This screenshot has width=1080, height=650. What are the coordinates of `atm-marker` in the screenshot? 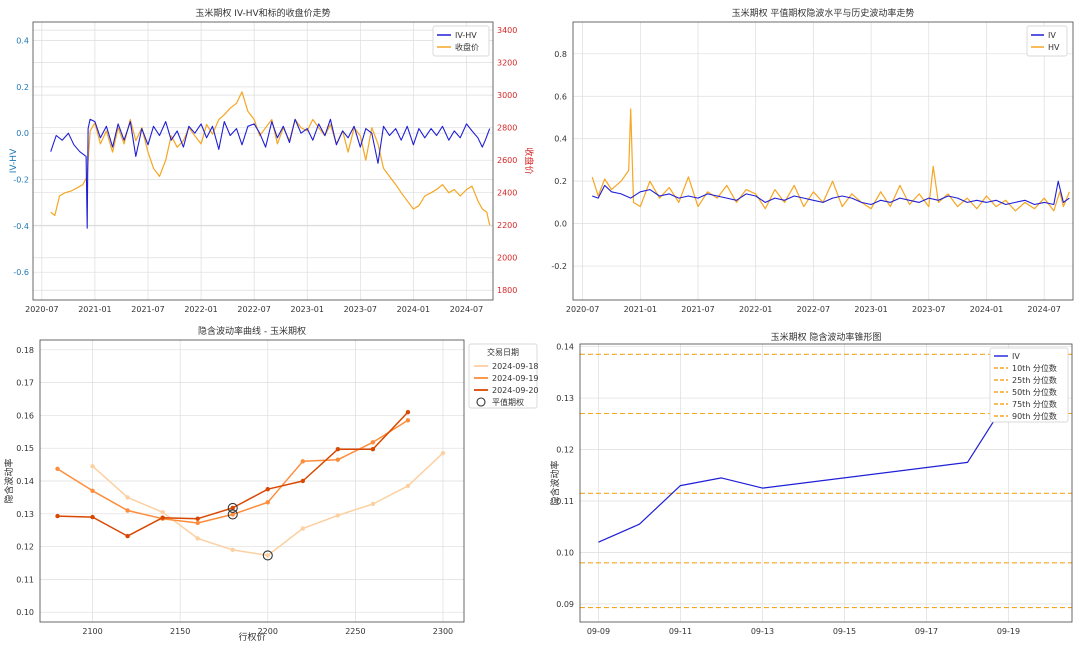 It's located at (232, 514).